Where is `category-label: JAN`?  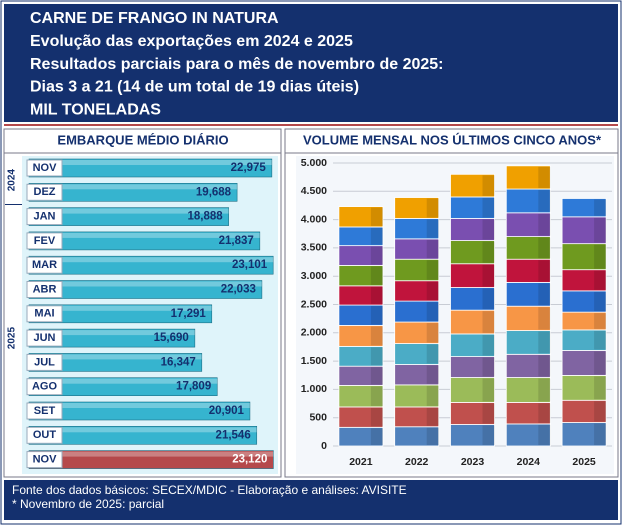
category-label: JAN is located at coordinates (44, 217).